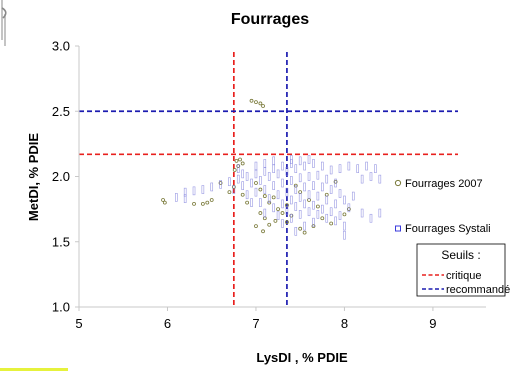 The height and width of the screenshot is (376, 528). What do you see at coordinates (444, 184) in the screenshot?
I see `legend-label-2007: Fourrages 2007` at bounding box center [444, 184].